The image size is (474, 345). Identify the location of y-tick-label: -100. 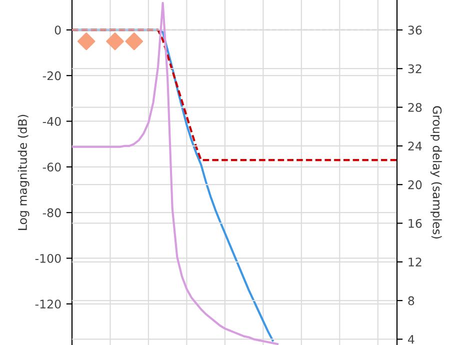
(48, 258).